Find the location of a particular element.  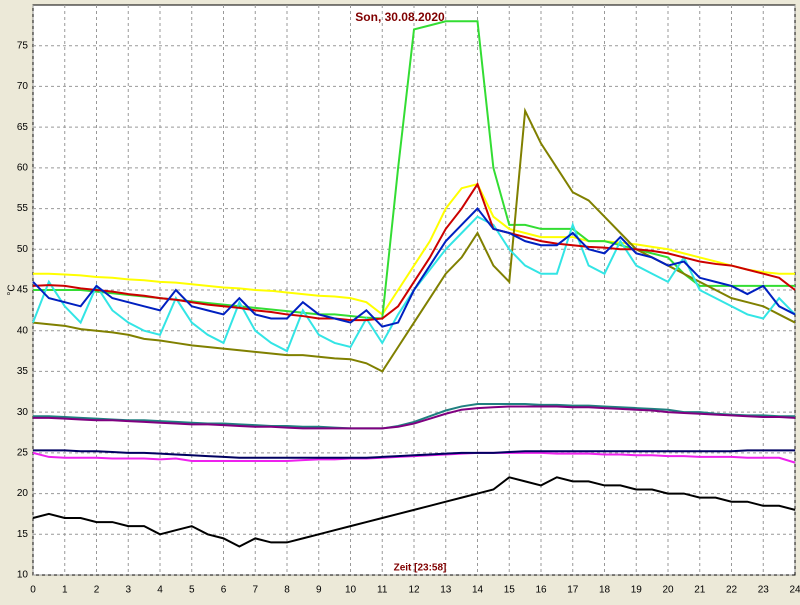

y-tick-label: 70 is located at coordinates (23, 86).